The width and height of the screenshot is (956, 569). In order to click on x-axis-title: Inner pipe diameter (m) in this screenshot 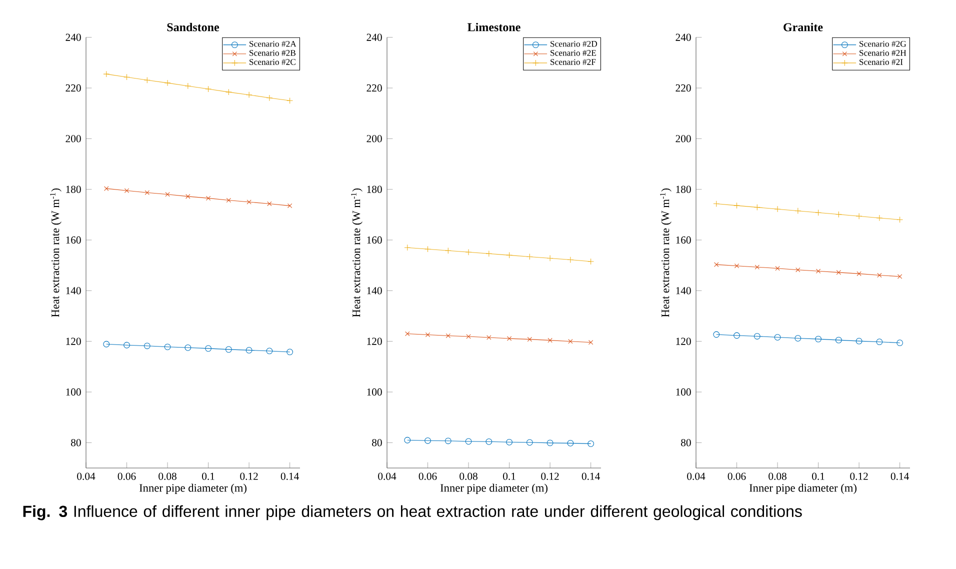, I will do `click(494, 489)`.